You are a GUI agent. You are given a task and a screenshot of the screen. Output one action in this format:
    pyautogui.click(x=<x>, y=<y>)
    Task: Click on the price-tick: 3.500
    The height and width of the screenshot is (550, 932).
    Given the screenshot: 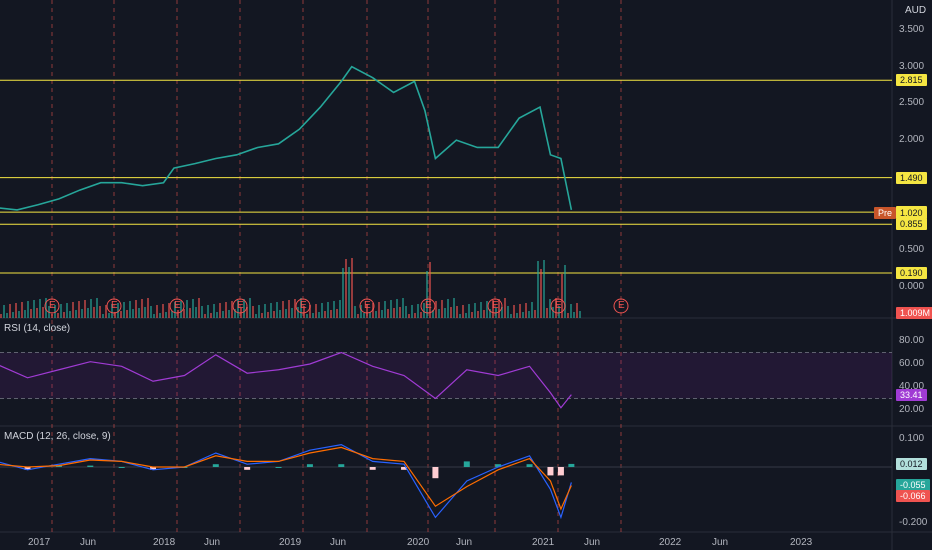 What is the action you would take?
    pyautogui.click(x=912, y=29)
    